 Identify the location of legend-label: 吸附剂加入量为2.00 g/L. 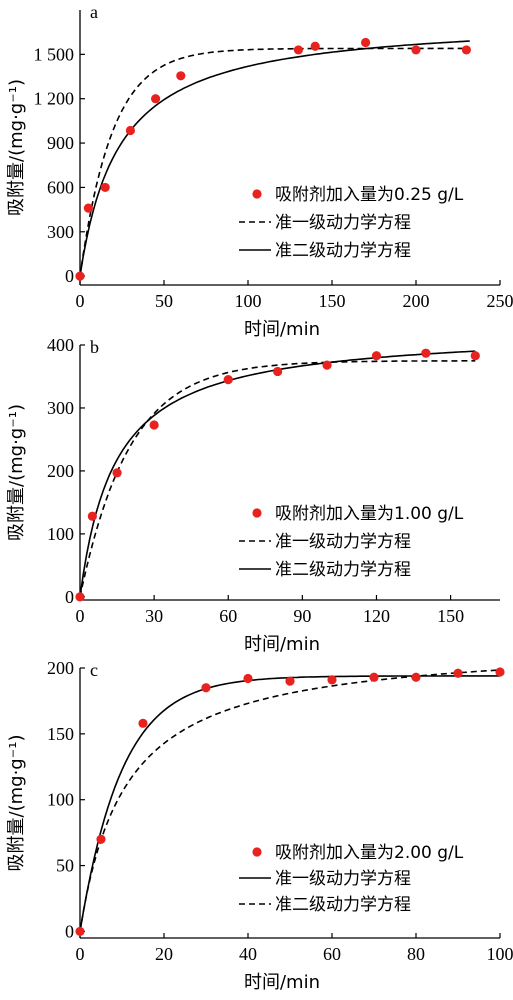
(369, 853).